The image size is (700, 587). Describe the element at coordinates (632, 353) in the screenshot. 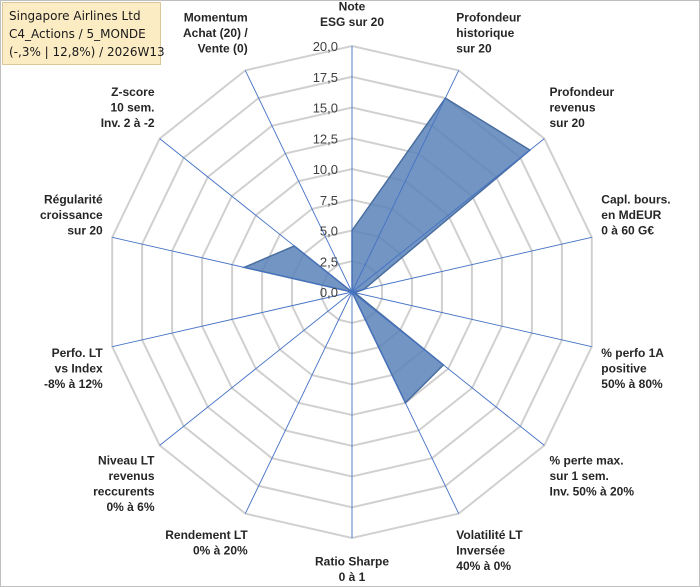

I see `axis-label-4-line-0: % perfo 1A` at that location.